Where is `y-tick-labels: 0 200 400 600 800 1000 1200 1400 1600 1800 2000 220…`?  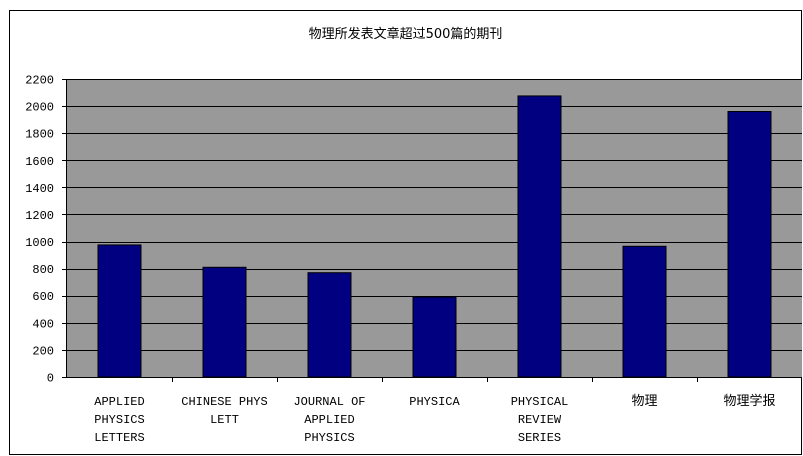
y-tick-labels: 0 200 400 600 800 1000 1200 1400 1600 1800 2000 220… is located at coordinates (39, 230).